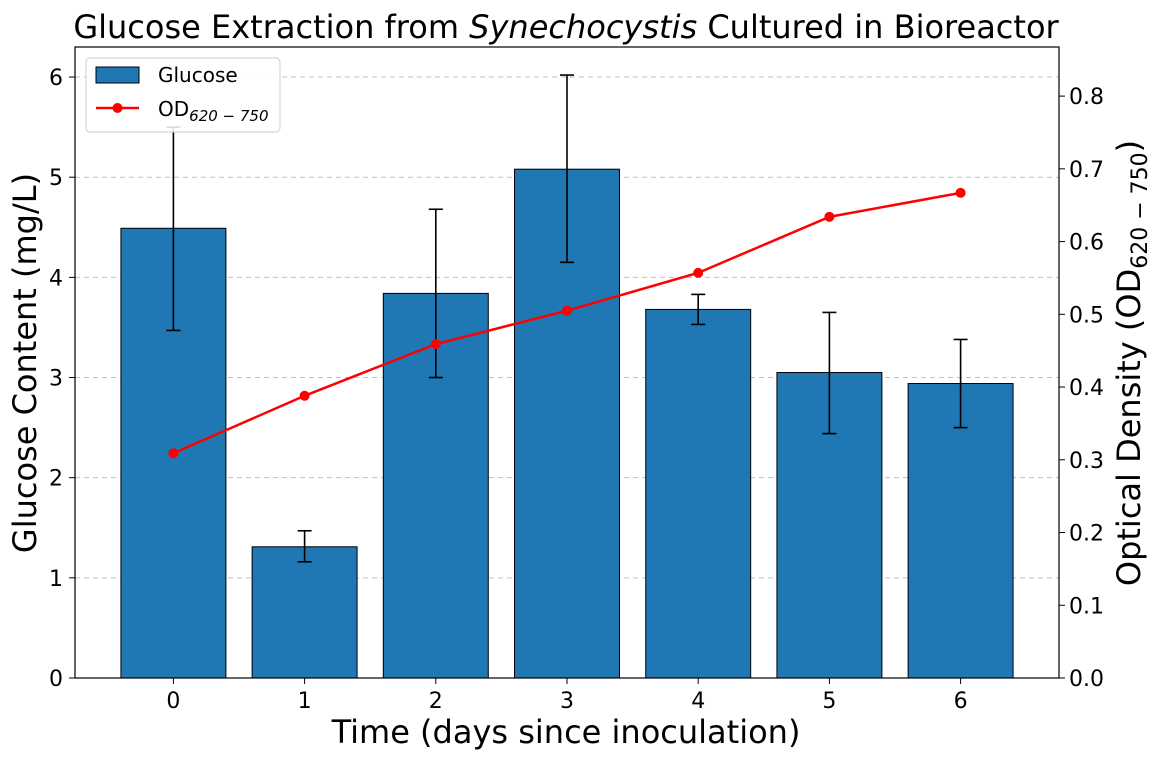  I want to click on y-tick-label: 4, so click(56, 278).